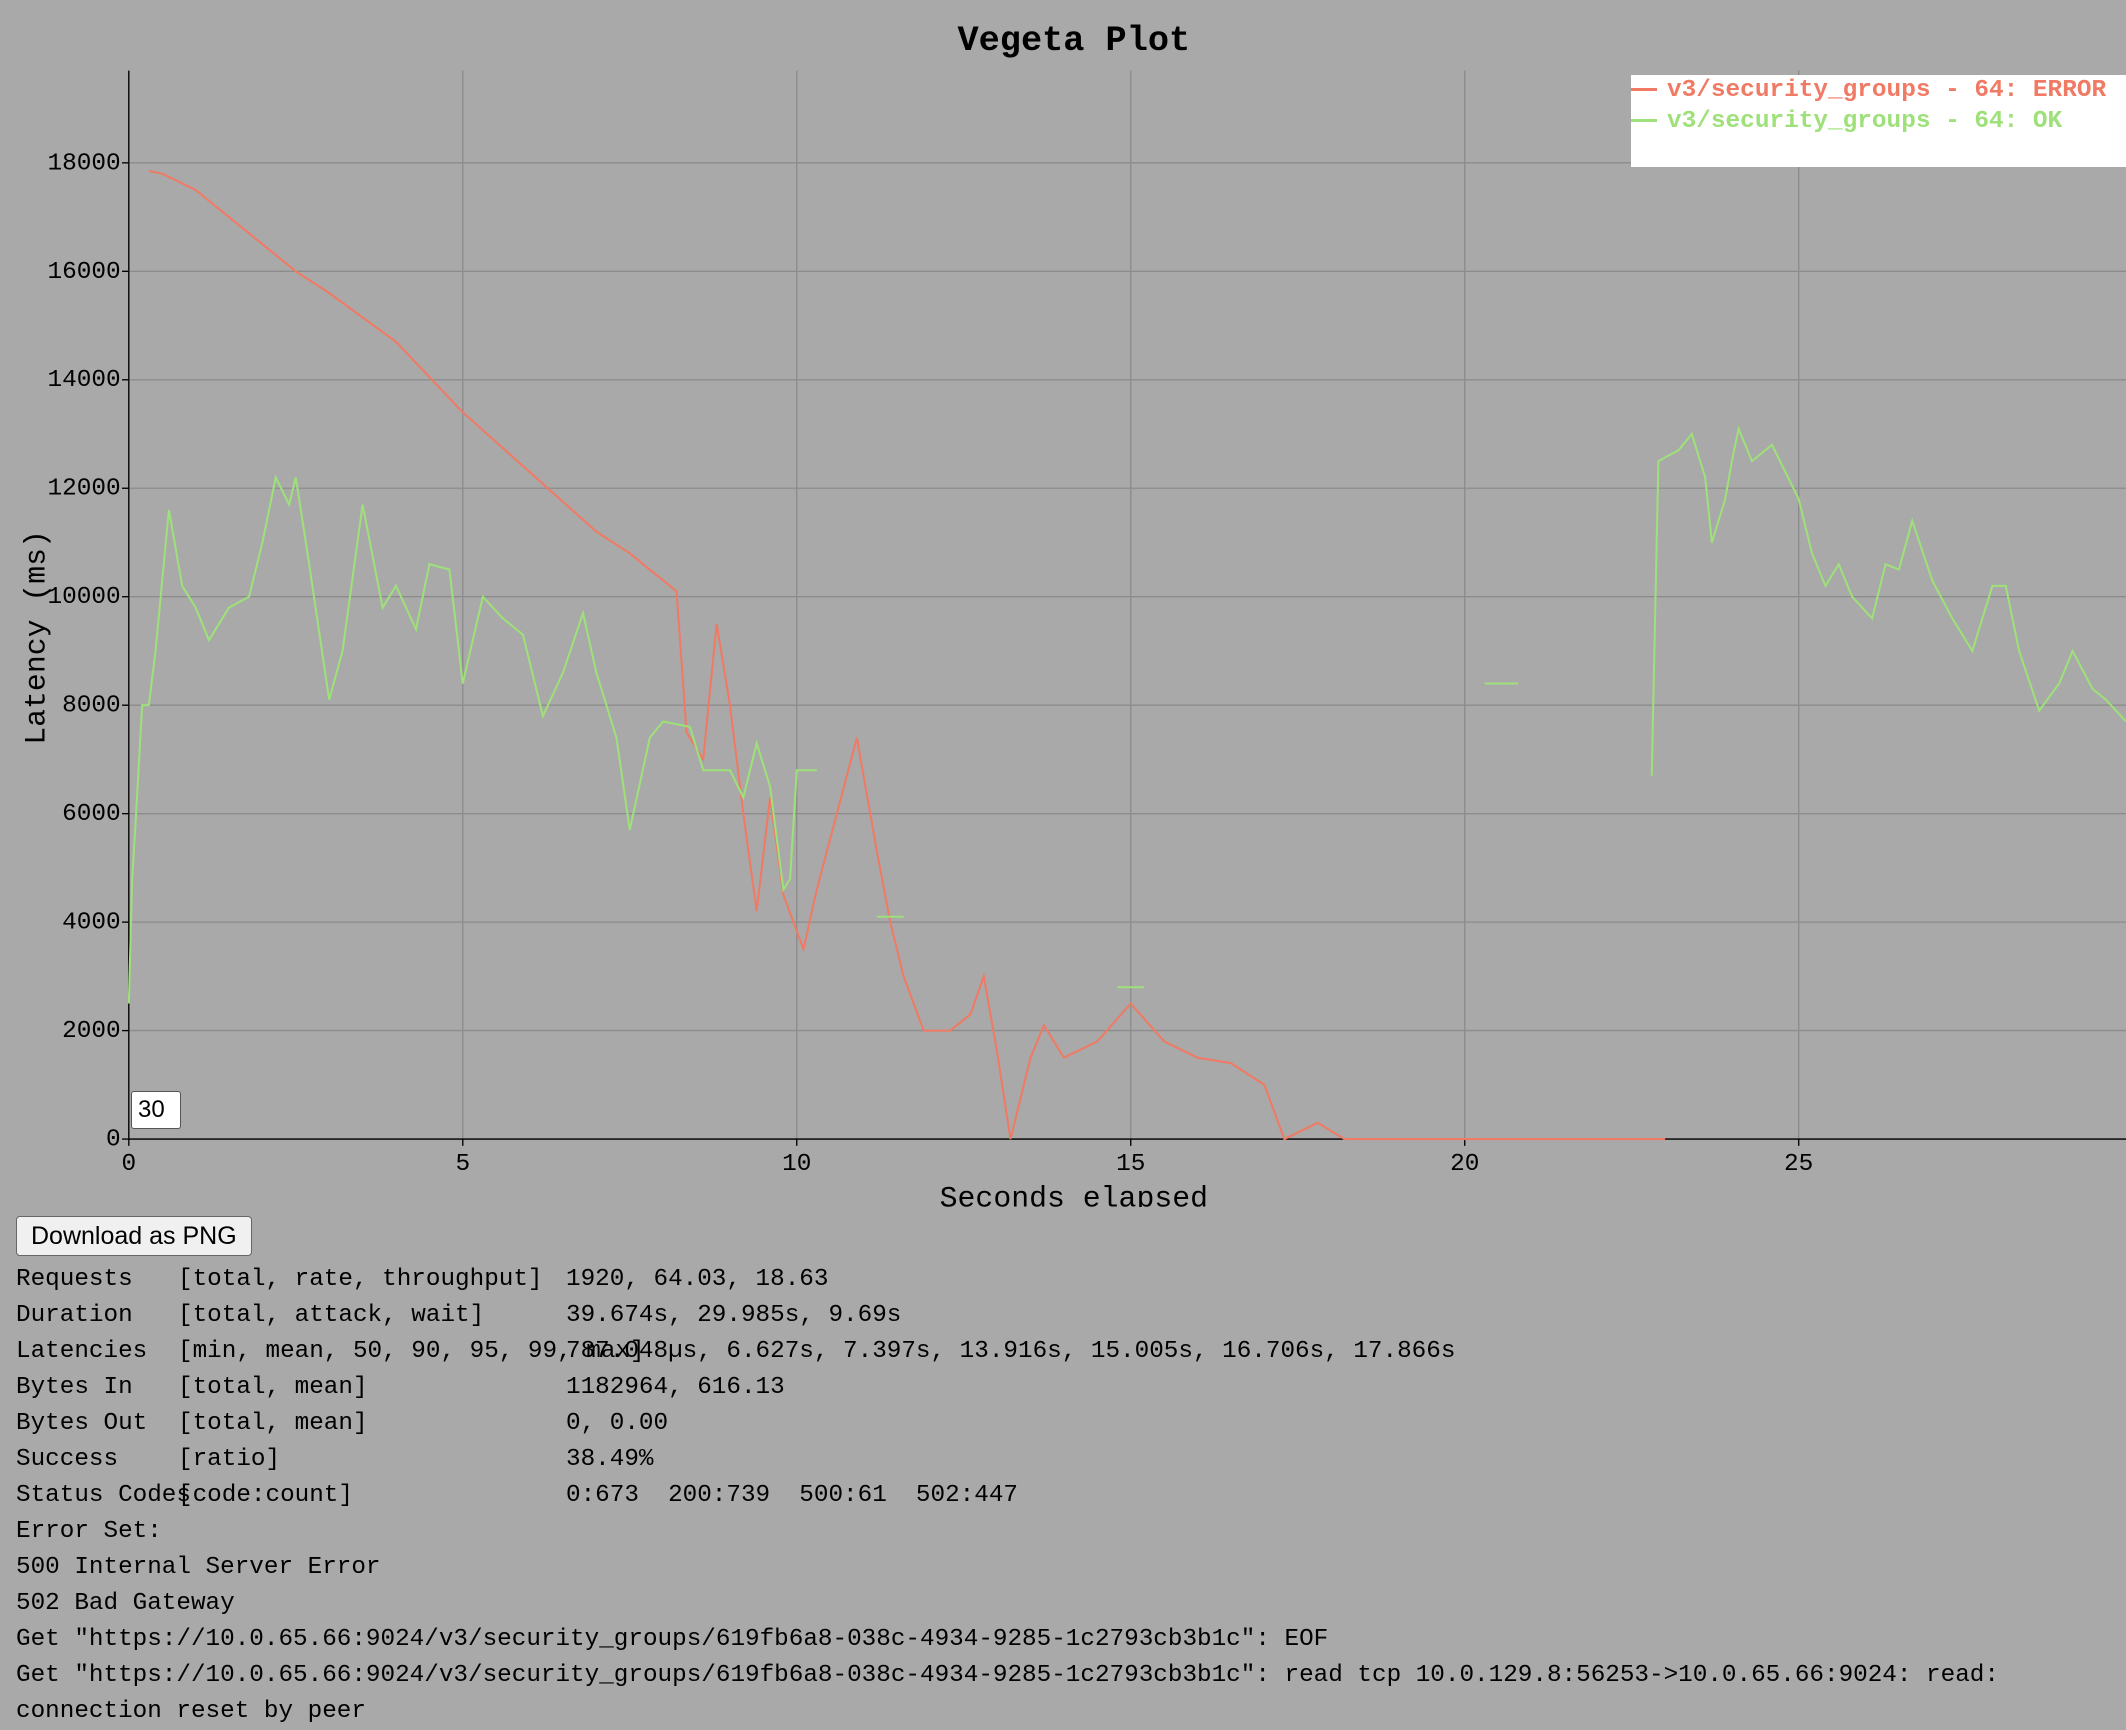 Image resolution: width=2126 pixels, height=1730 pixels. Describe the element at coordinates (128, 1164) in the screenshot. I see `x-tick-label: 0` at that location.